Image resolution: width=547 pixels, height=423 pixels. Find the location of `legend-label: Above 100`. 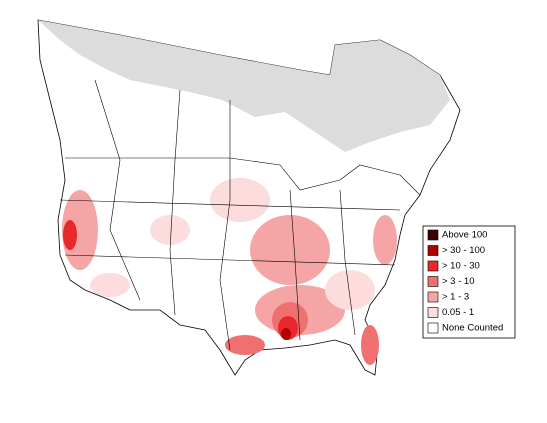

legend-label: Above 100 is located at coordinates (464, 235).